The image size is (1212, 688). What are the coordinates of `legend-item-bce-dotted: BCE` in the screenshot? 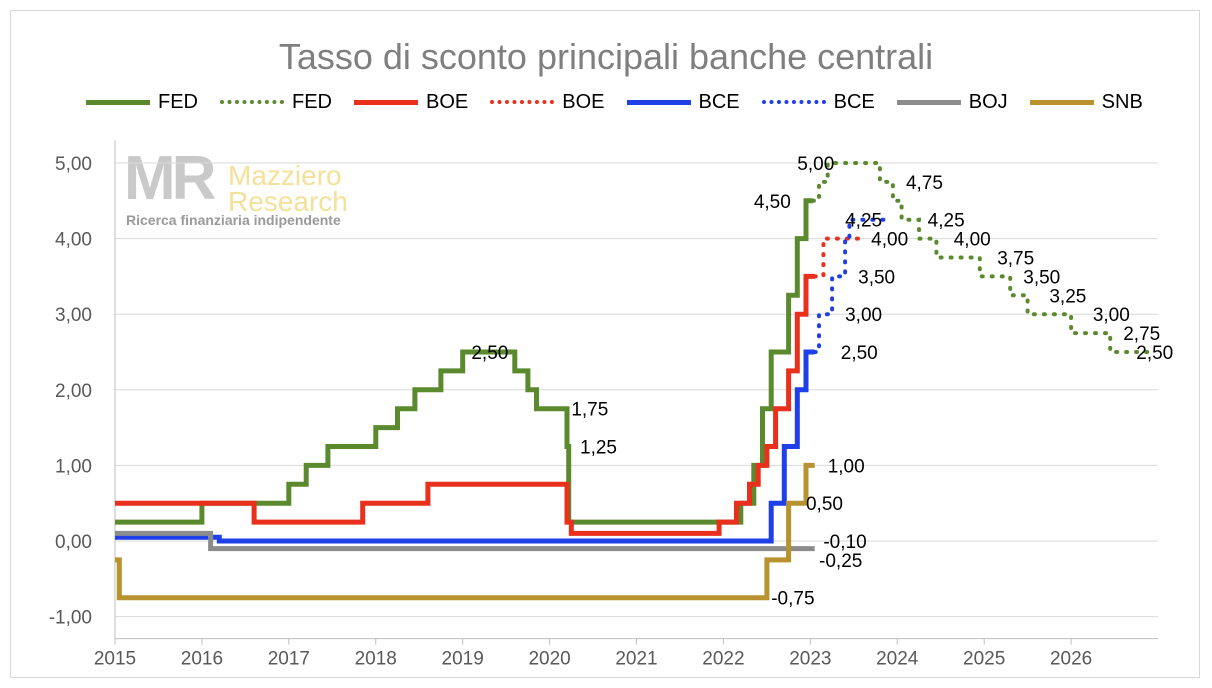 It's located at (818, 102).